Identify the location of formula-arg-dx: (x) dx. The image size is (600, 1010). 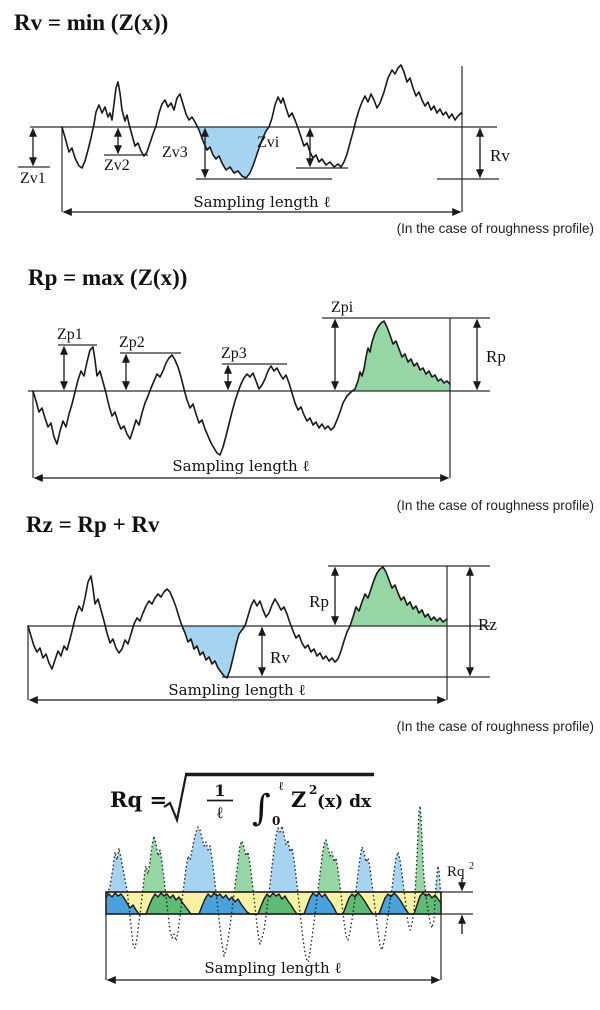
(344, 802).